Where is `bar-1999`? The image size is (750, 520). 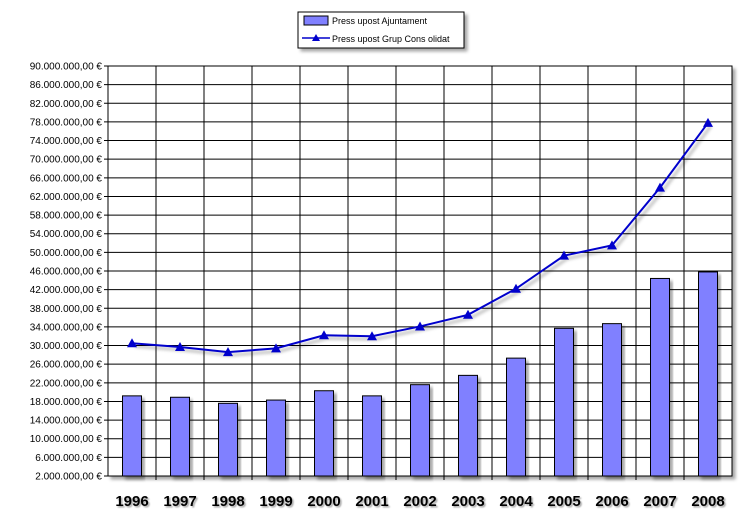 bar-1999 is located at coordinates (276, 438).